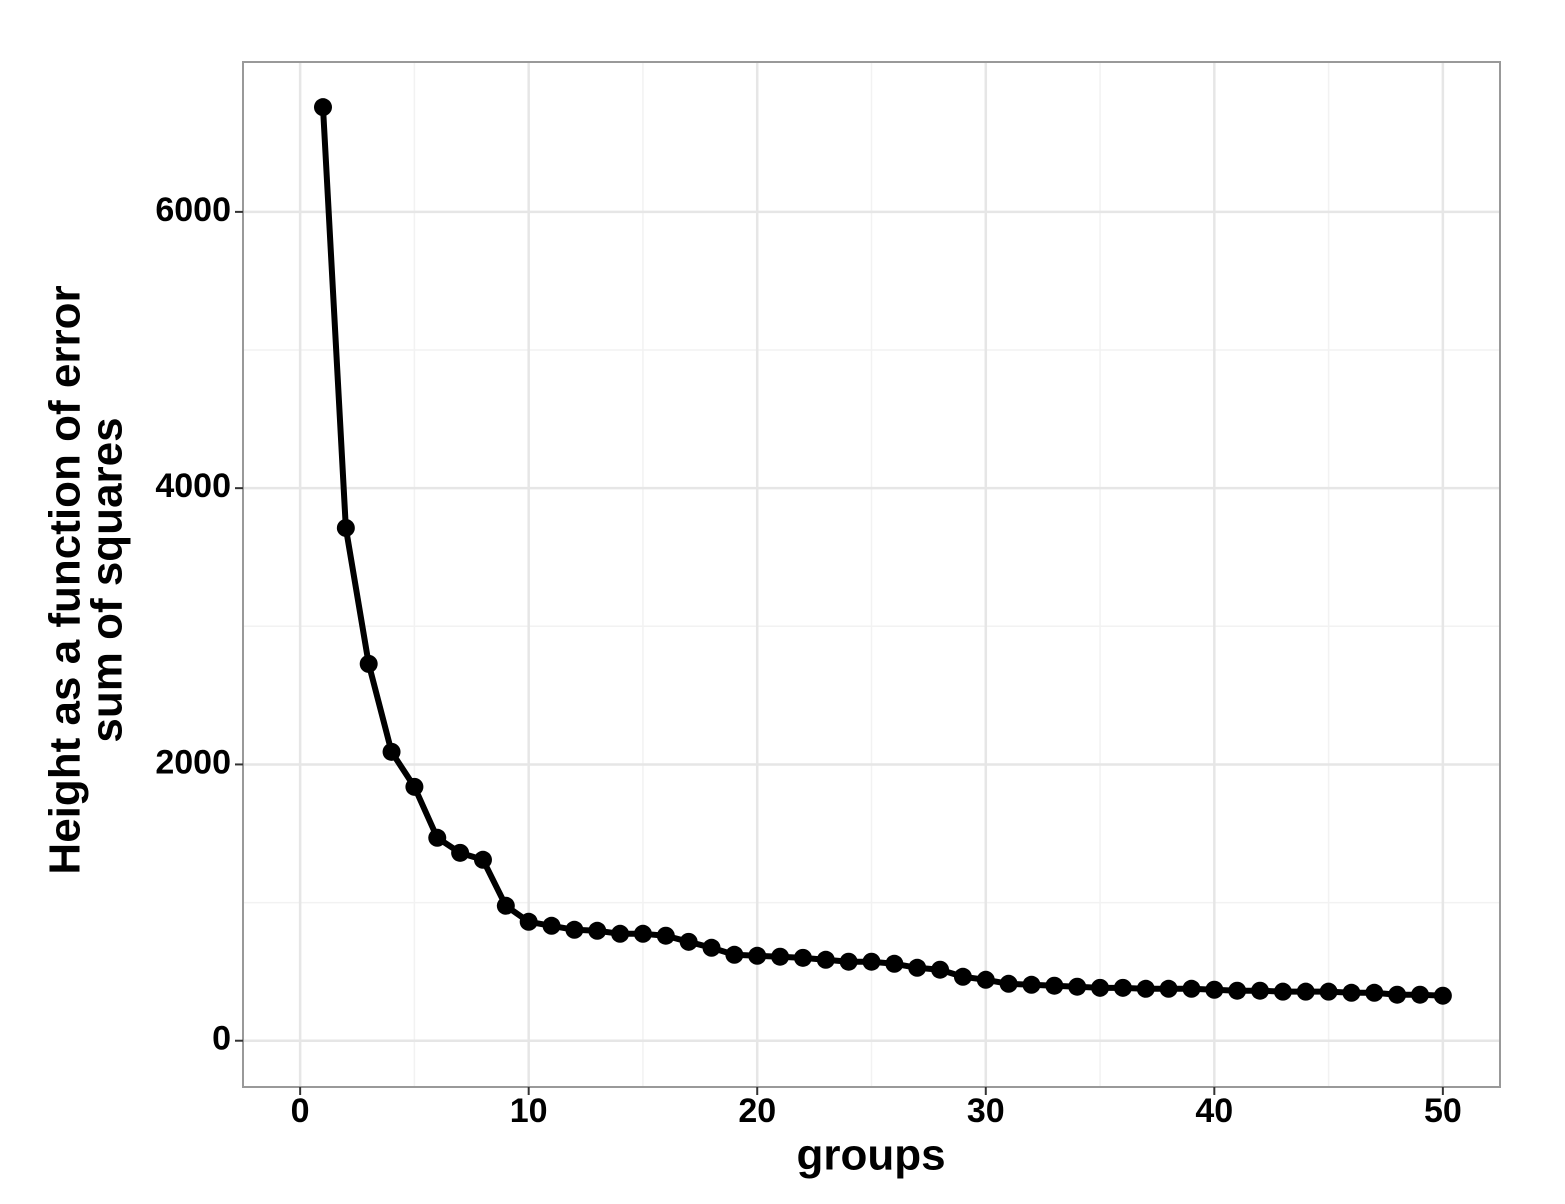 The height and width of the screenshot is (1204, 1565). I want to click on x-tick-label: 10, so click(529, 1111).